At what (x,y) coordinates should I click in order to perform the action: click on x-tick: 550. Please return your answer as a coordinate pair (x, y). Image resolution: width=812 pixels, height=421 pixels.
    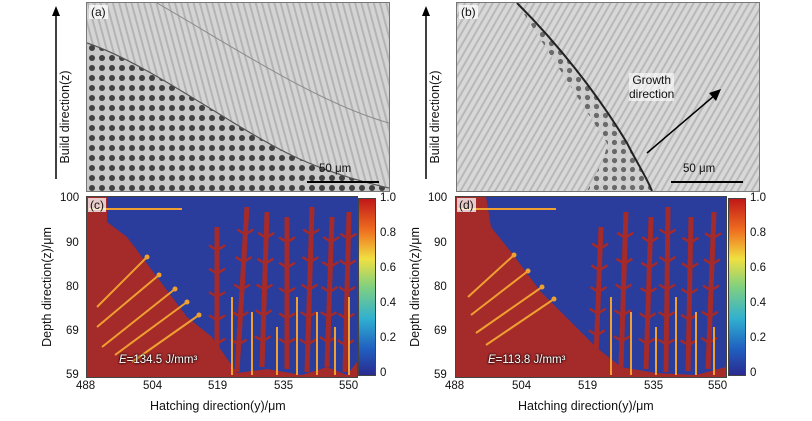
    Looking at the image, I should click on (718, 386).